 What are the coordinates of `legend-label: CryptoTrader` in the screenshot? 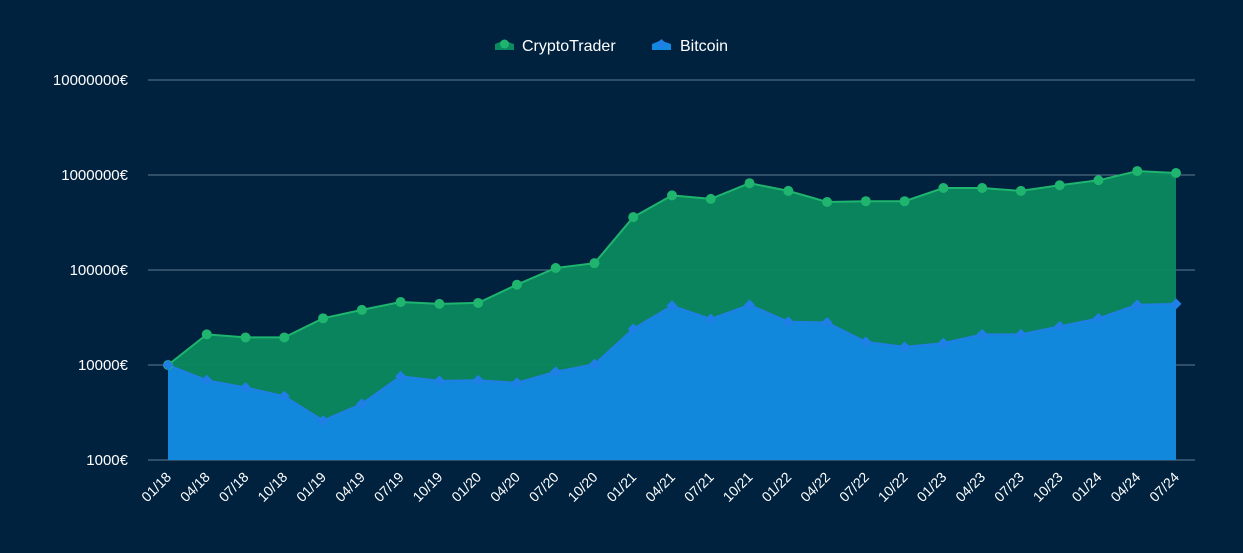 It's located at (569, 46).